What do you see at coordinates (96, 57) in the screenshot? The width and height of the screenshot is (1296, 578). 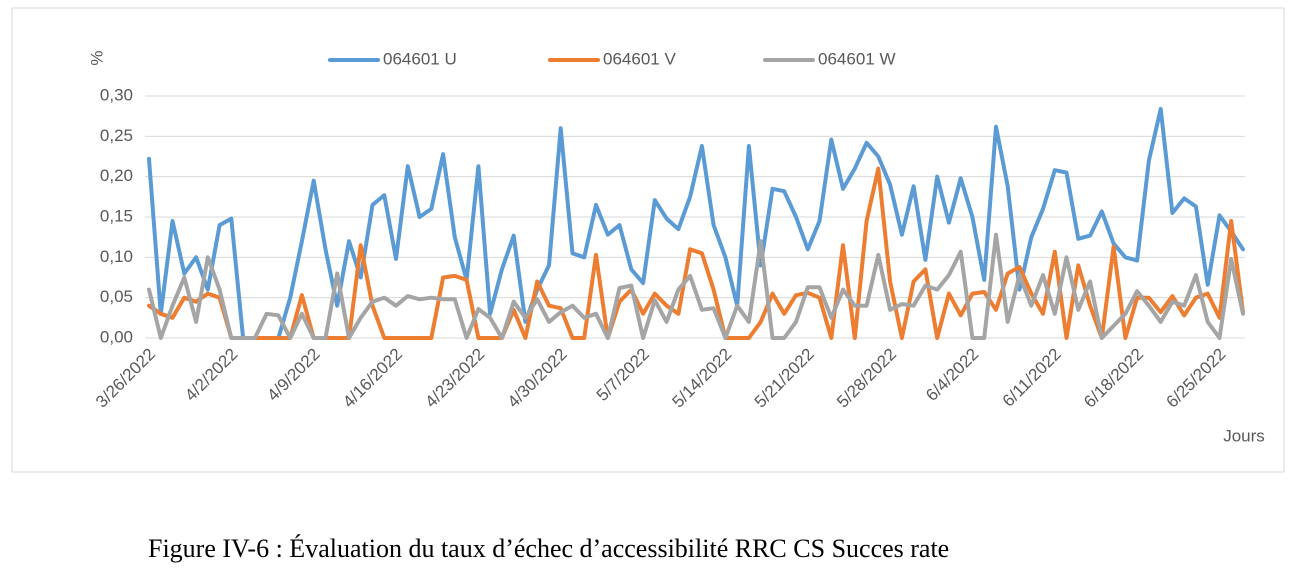 I see `y-axis-label: %` at bounding box center [96, 57].